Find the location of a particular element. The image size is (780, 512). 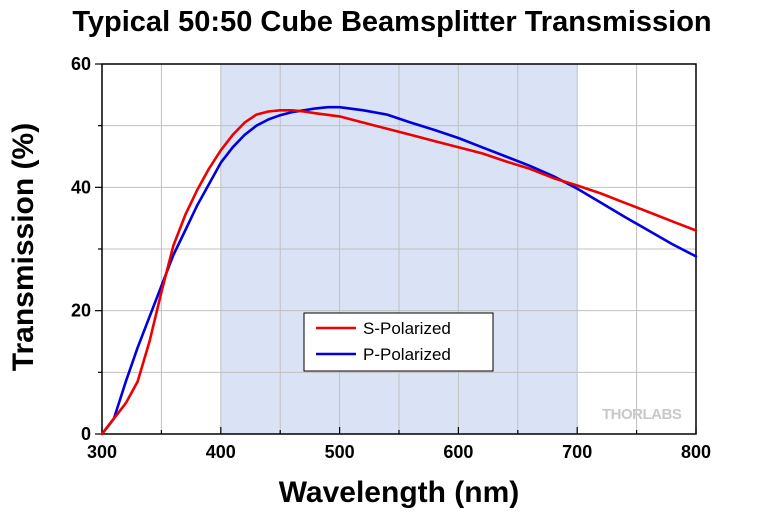

x-tick-label: 400 is located at coordinates (221, 452).